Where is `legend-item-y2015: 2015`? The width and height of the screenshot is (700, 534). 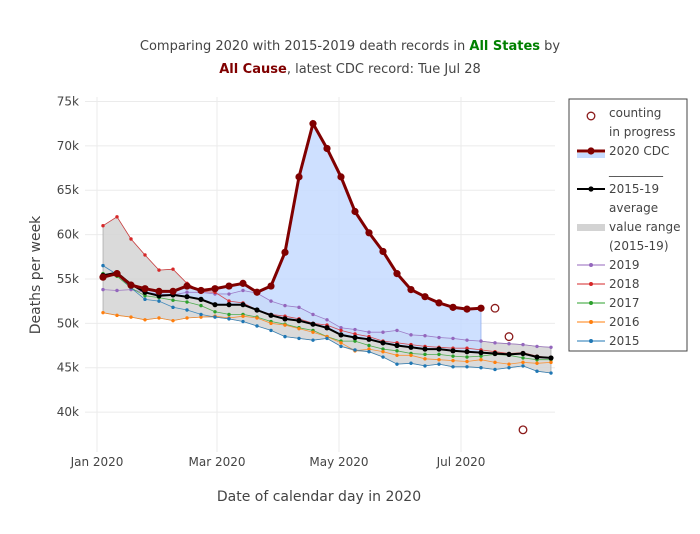
legend-item-y2015: 2015 is located at coordinates (608, 341).